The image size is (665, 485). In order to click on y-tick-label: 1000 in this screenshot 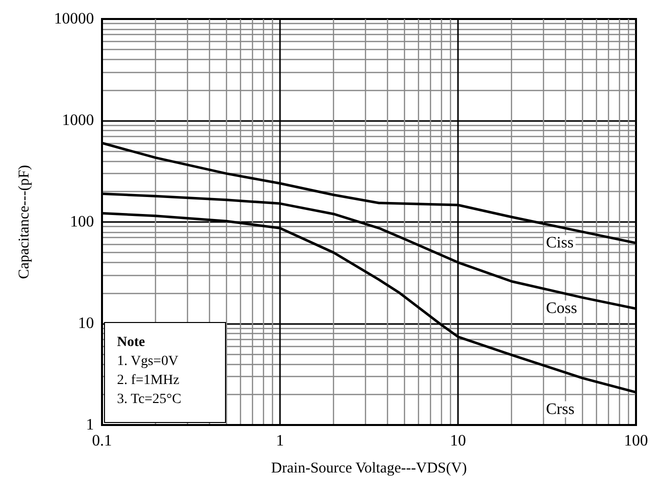, I will do `click(78, 120)`.